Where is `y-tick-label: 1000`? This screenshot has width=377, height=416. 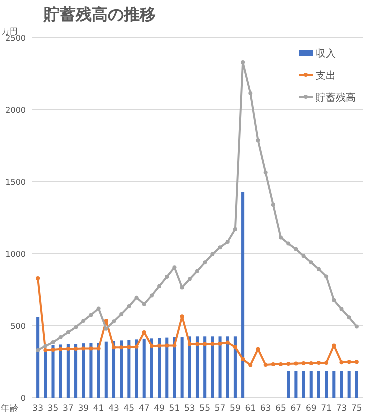
y-tick-label: 1000 is located at coordinates (16, 254).